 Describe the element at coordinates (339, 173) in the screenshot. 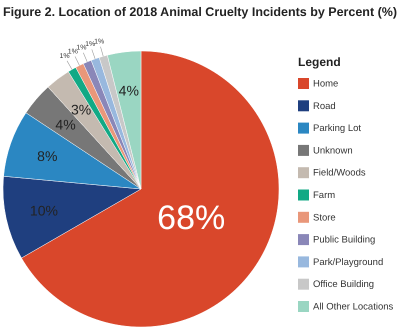

I see `legend-label: Field/Woods` at that location.